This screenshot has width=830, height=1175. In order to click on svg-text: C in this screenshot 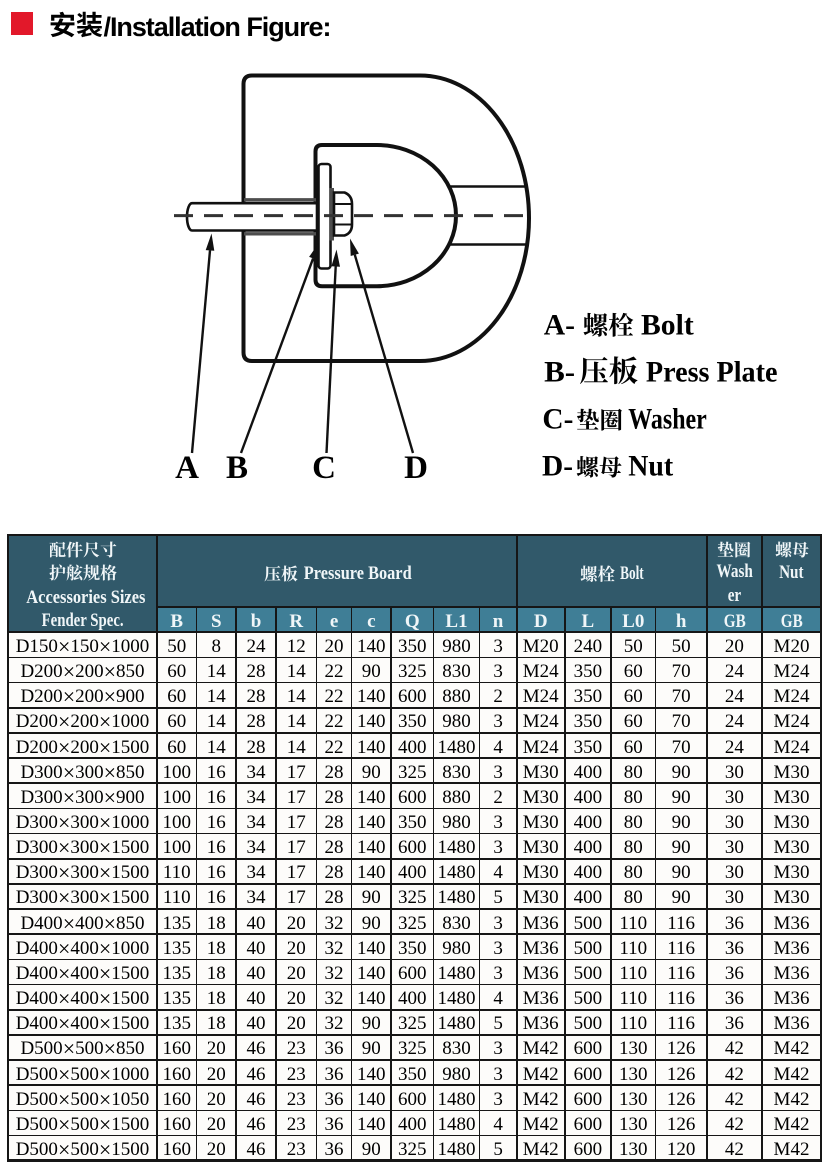, I will do `click(324, 468)`.